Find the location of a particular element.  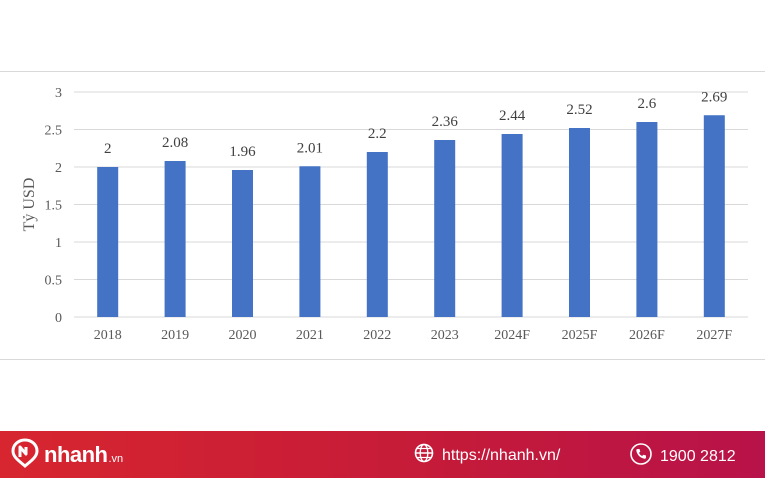

data-label: 2.69 is located at coordinates (714, 97).